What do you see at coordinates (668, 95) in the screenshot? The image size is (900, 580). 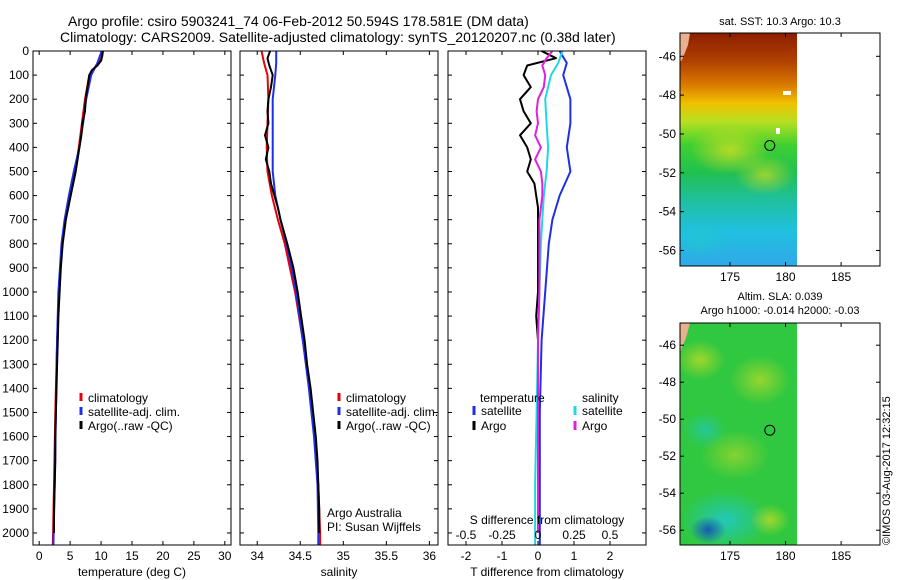 I see `map-y-tick-label: -48` at bounding box center [668, 95].